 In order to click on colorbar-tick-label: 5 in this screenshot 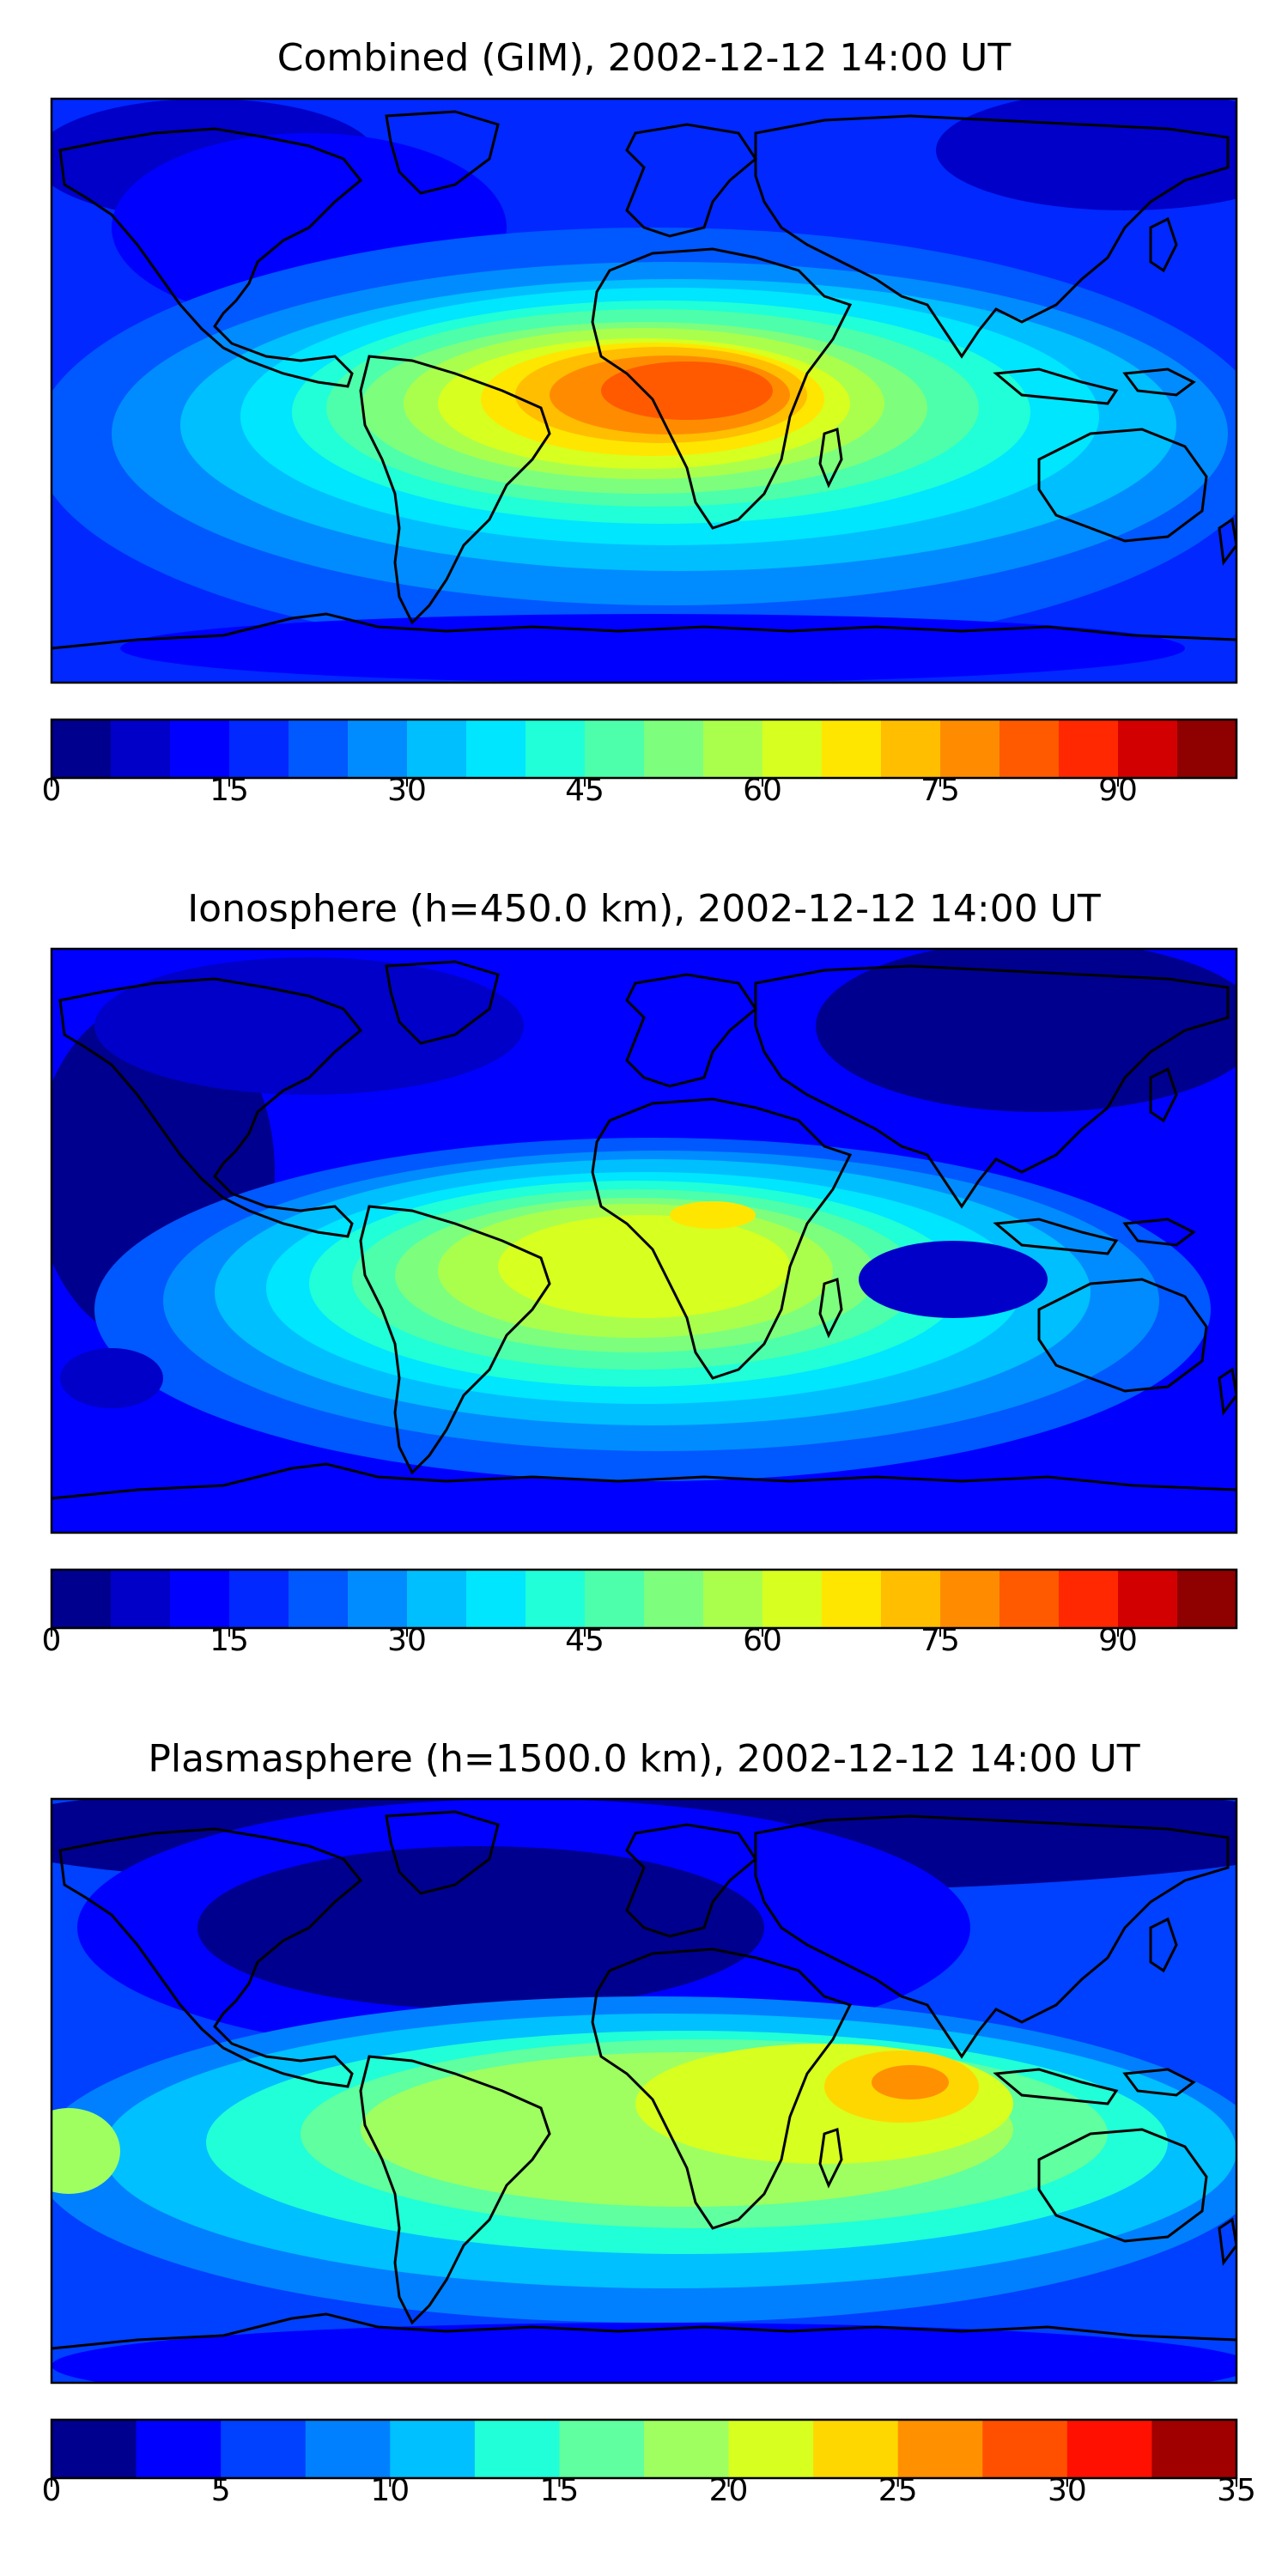, I will do `click(221, 2490)`.